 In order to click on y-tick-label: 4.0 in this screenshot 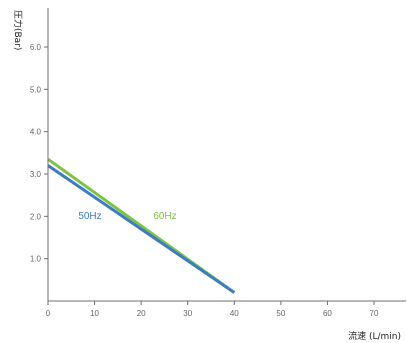, I will do `click(36, 132)`.